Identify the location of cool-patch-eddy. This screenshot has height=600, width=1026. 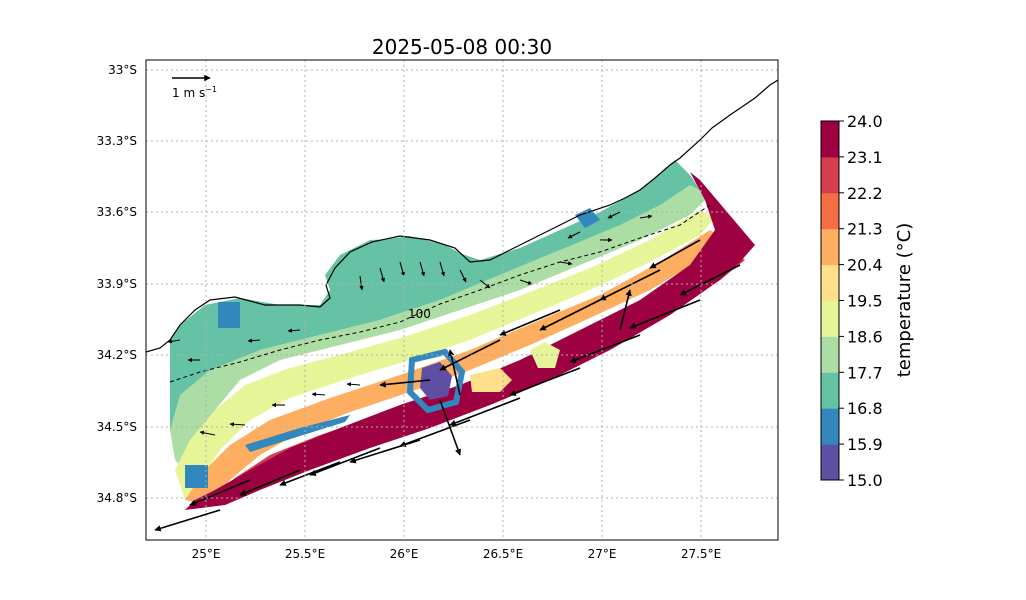
(436, 381).